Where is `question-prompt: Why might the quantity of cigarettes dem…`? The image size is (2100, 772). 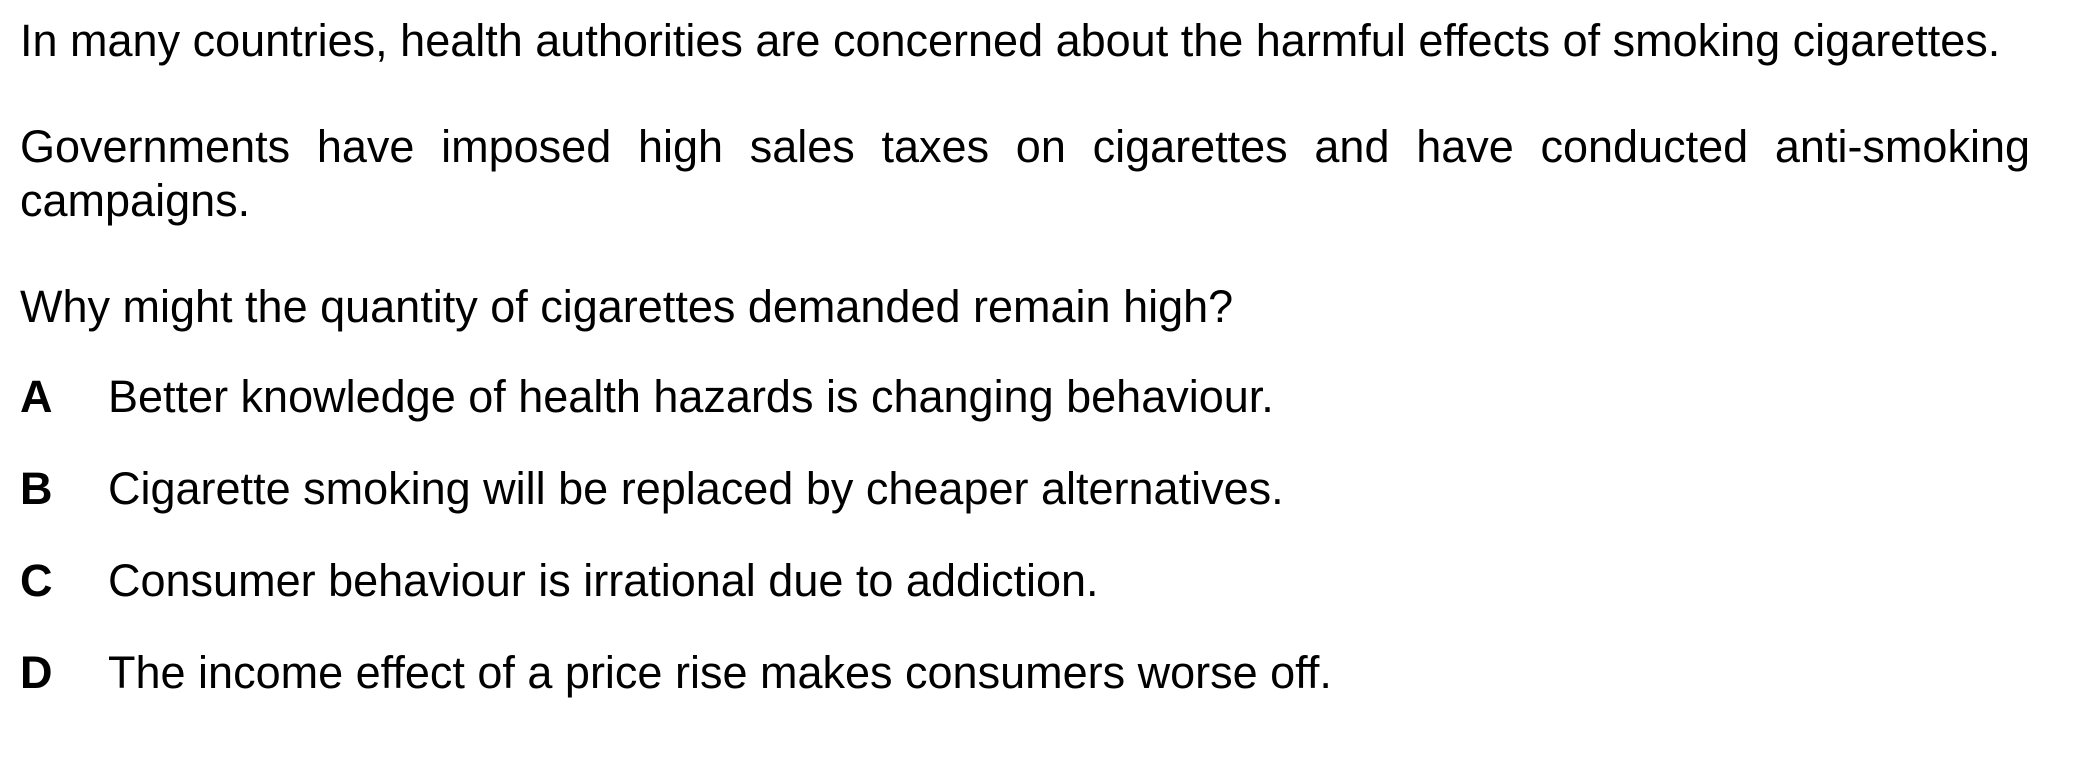
question-prompt: Why might the quantity of cigarettes dem… is located at coordinates (627, 306).